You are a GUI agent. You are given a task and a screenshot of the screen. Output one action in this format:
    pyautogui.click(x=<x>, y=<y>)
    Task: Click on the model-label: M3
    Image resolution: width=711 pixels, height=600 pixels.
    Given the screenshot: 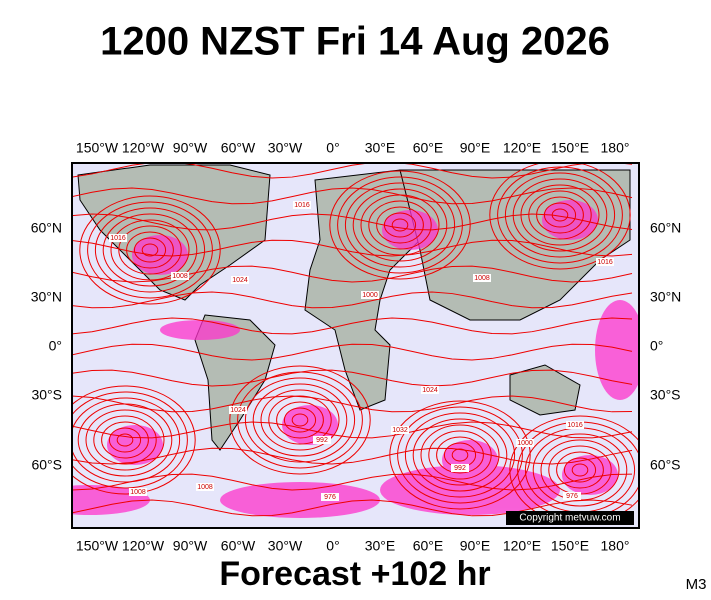 What is the action you would take?
    pyautogui.click(x=696, y=584)
    